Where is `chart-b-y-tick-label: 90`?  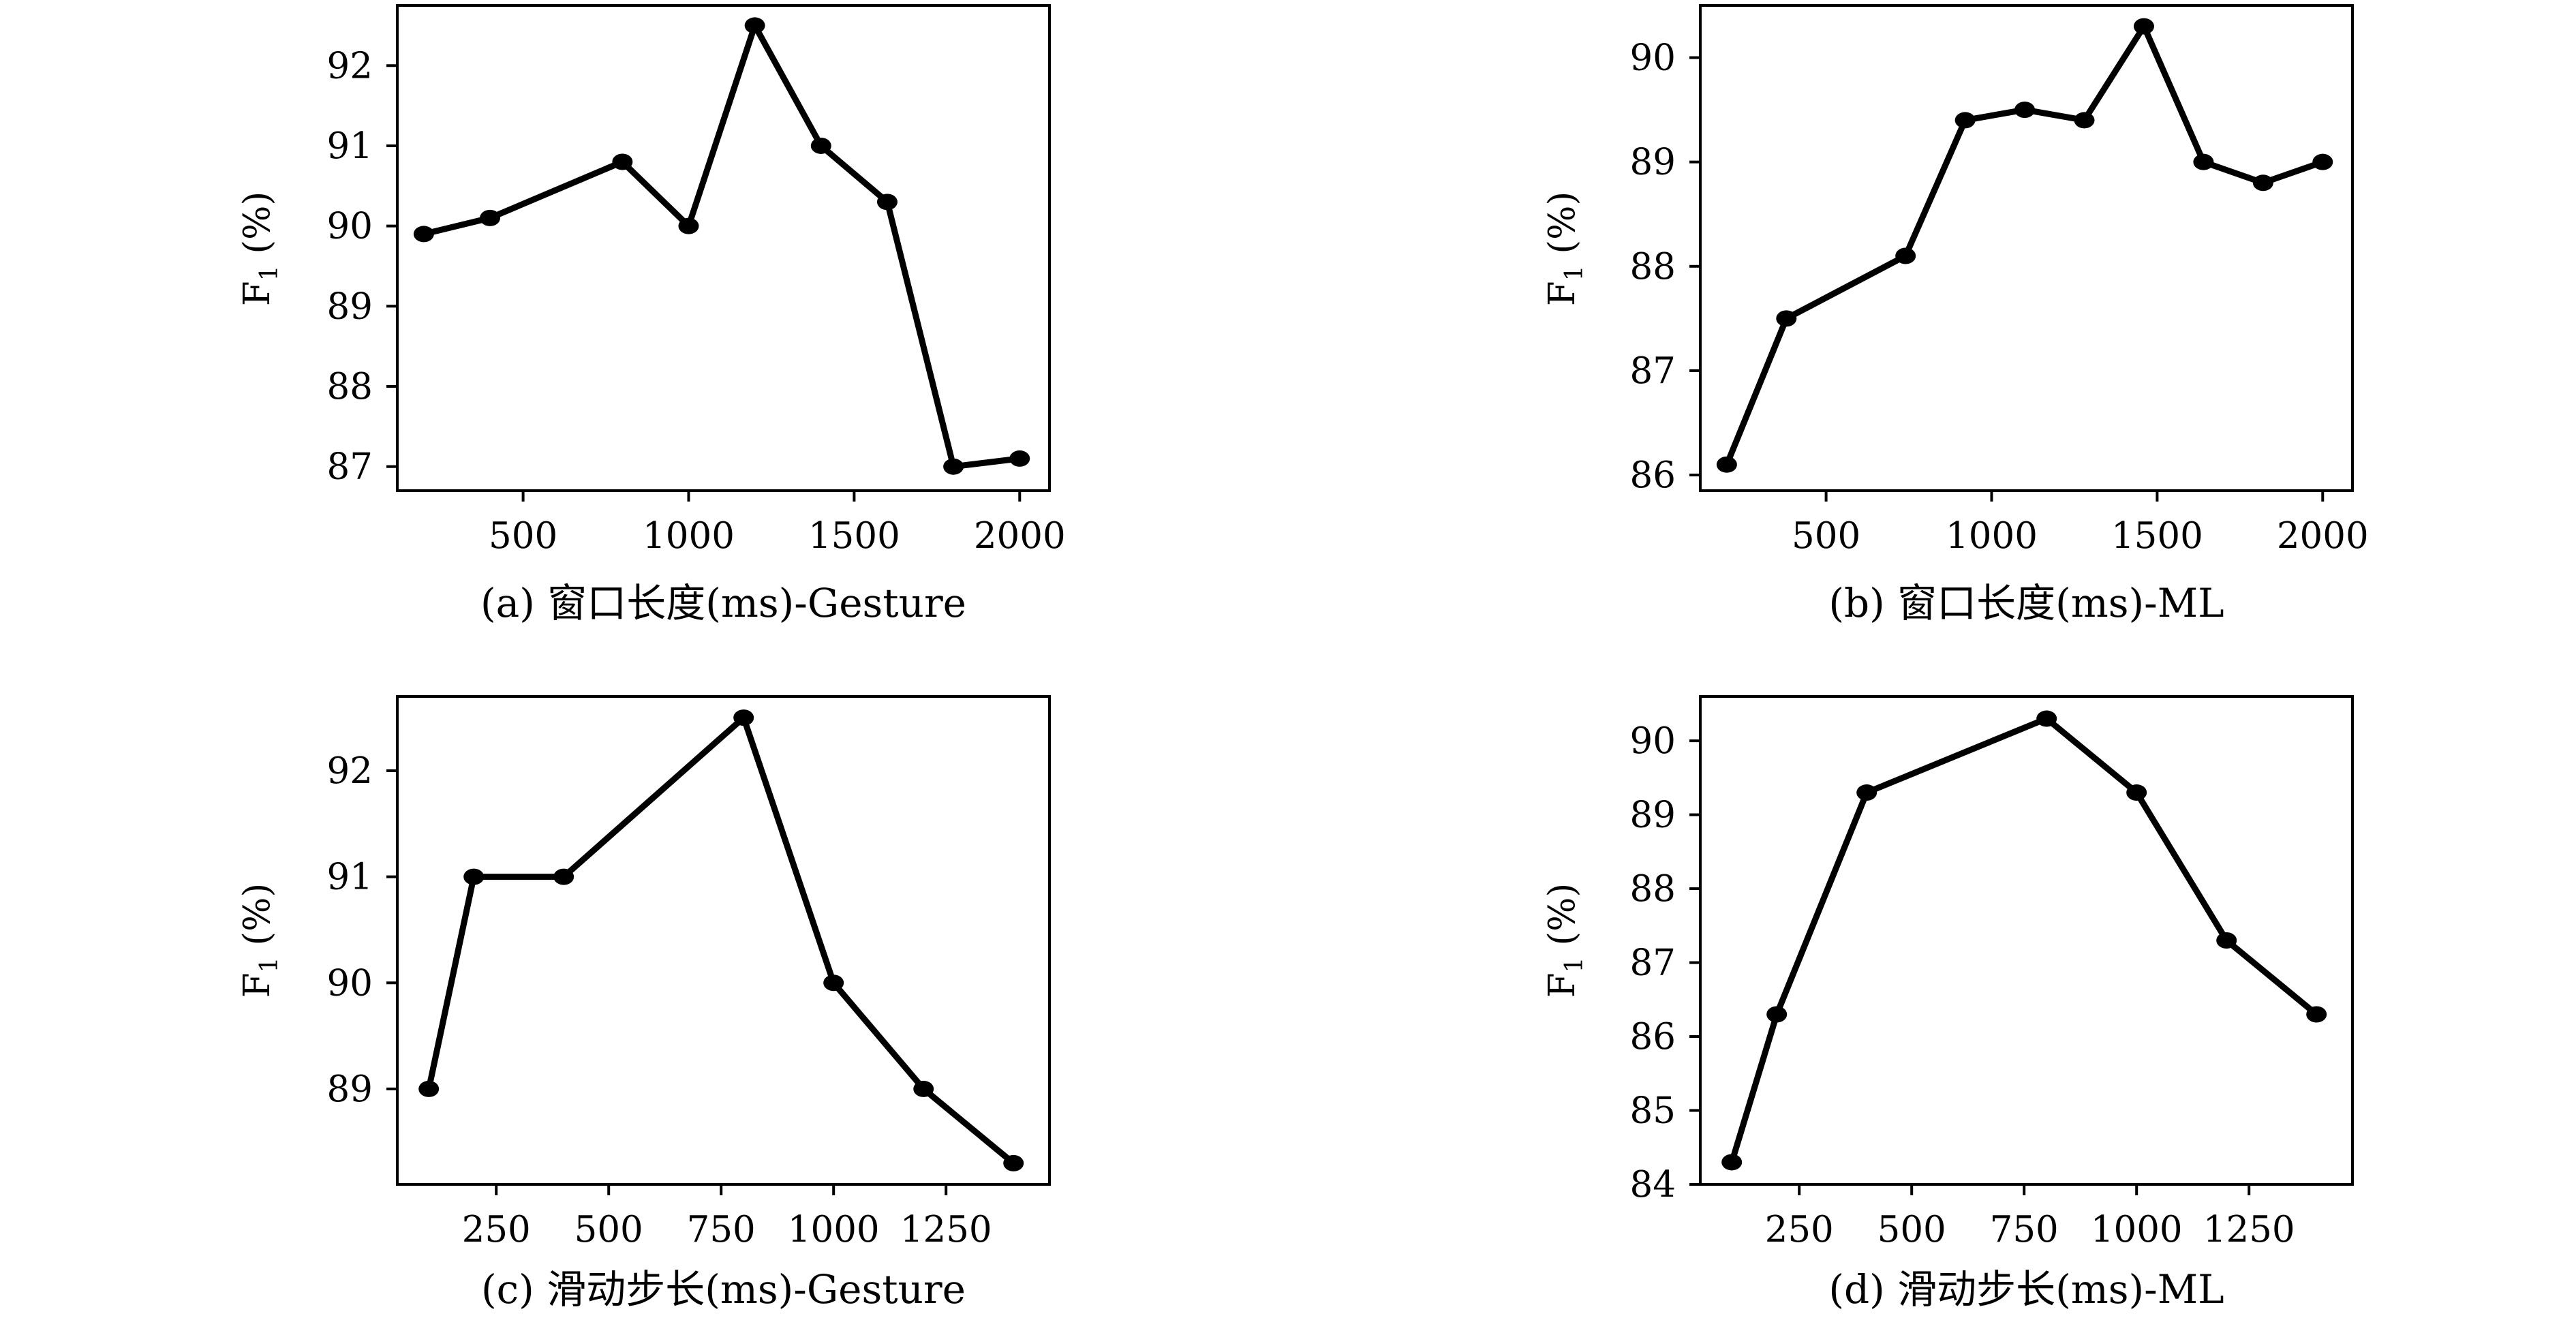
chart-b-y-tick-label: 90 is located at coordinates (1653, 58).